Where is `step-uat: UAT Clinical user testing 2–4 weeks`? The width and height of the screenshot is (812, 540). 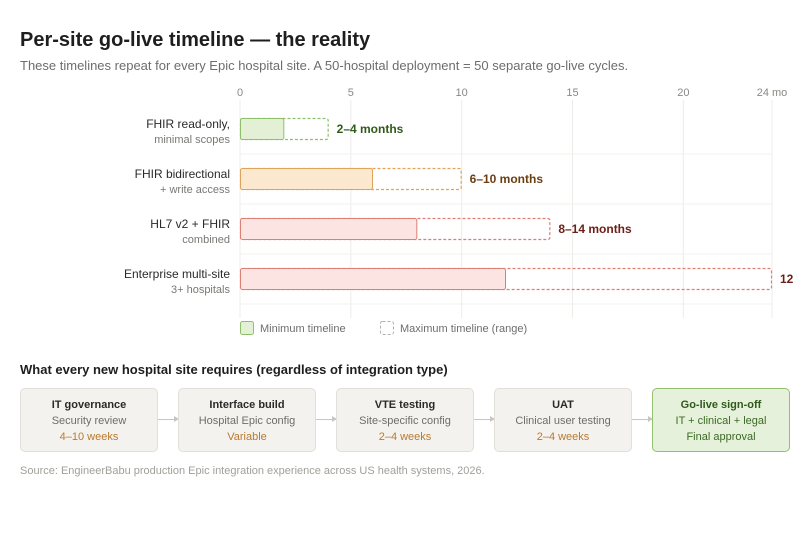 step-uat: UAT Clinical user testing 2–4 weeks is located at coordinates (563, 420).